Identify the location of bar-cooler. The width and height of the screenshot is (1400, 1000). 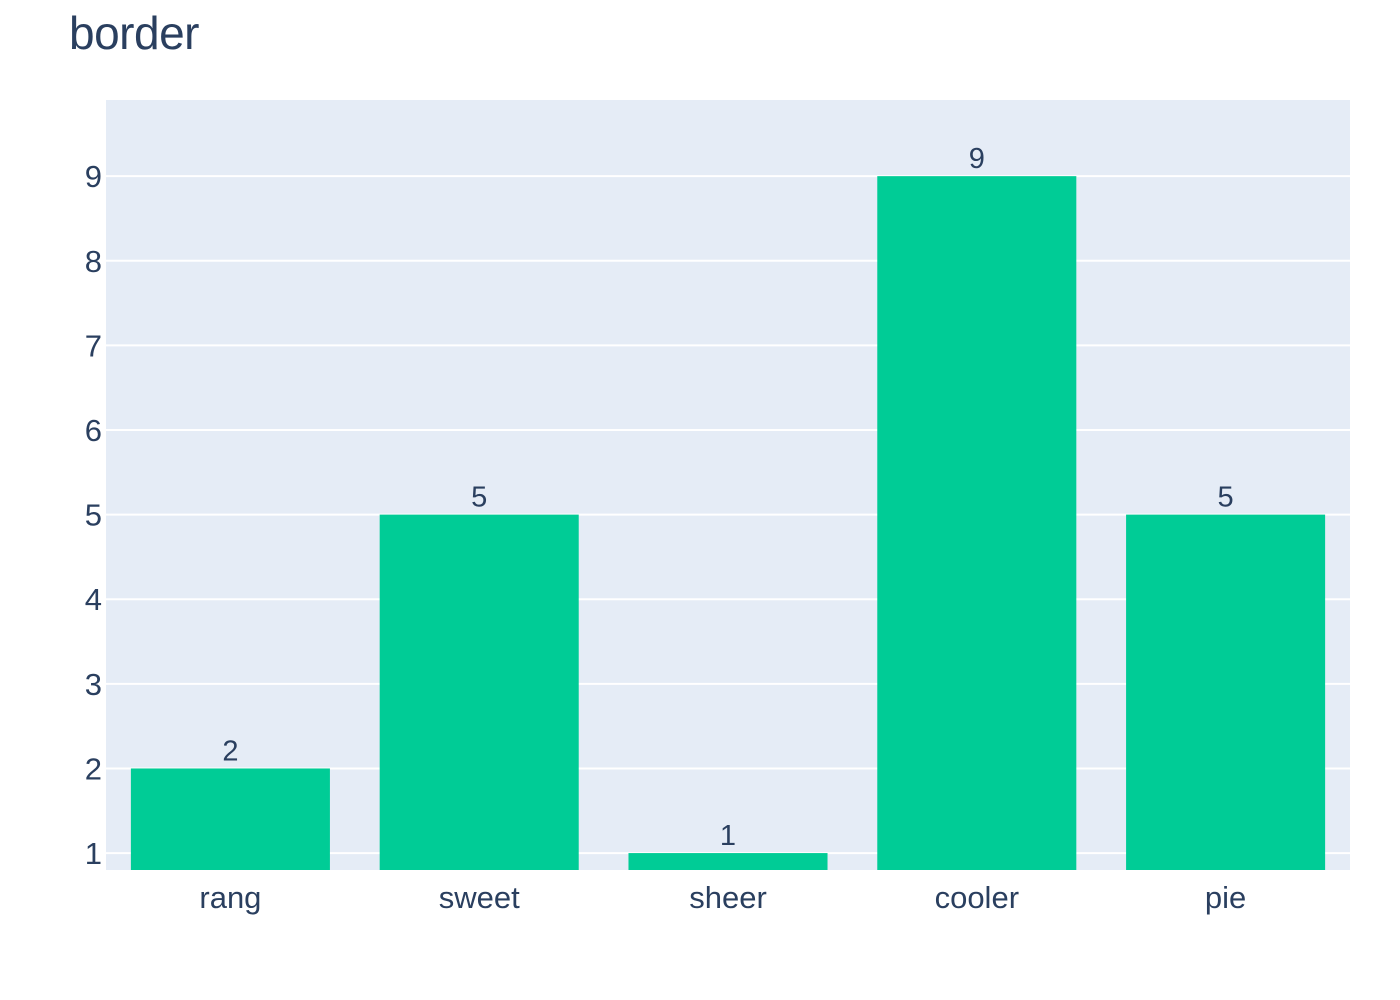
(977, 523).